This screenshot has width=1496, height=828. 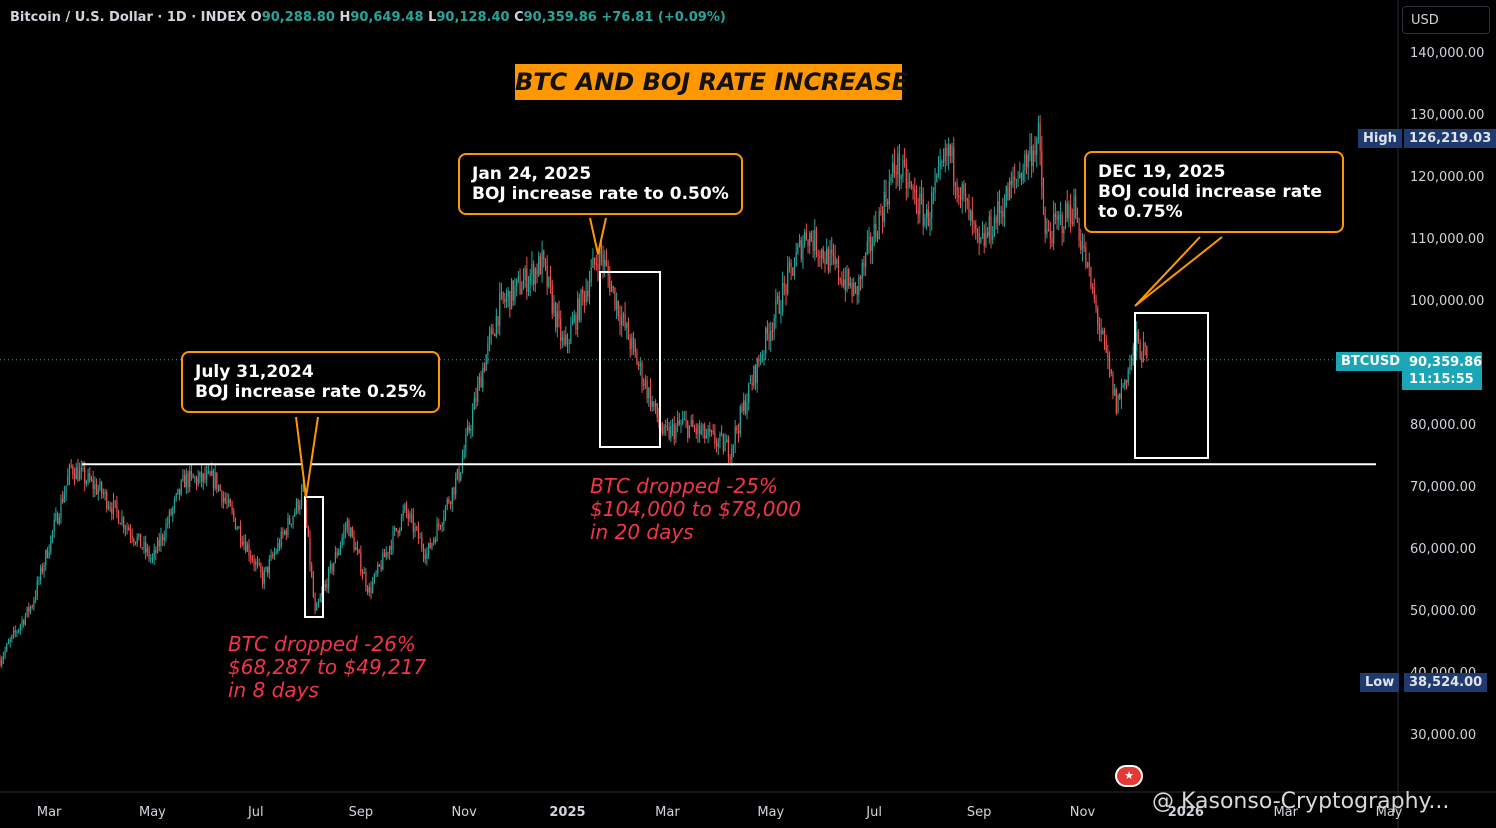 I want to click on us-flag-icon: ★, so click(x=1129, y=776).